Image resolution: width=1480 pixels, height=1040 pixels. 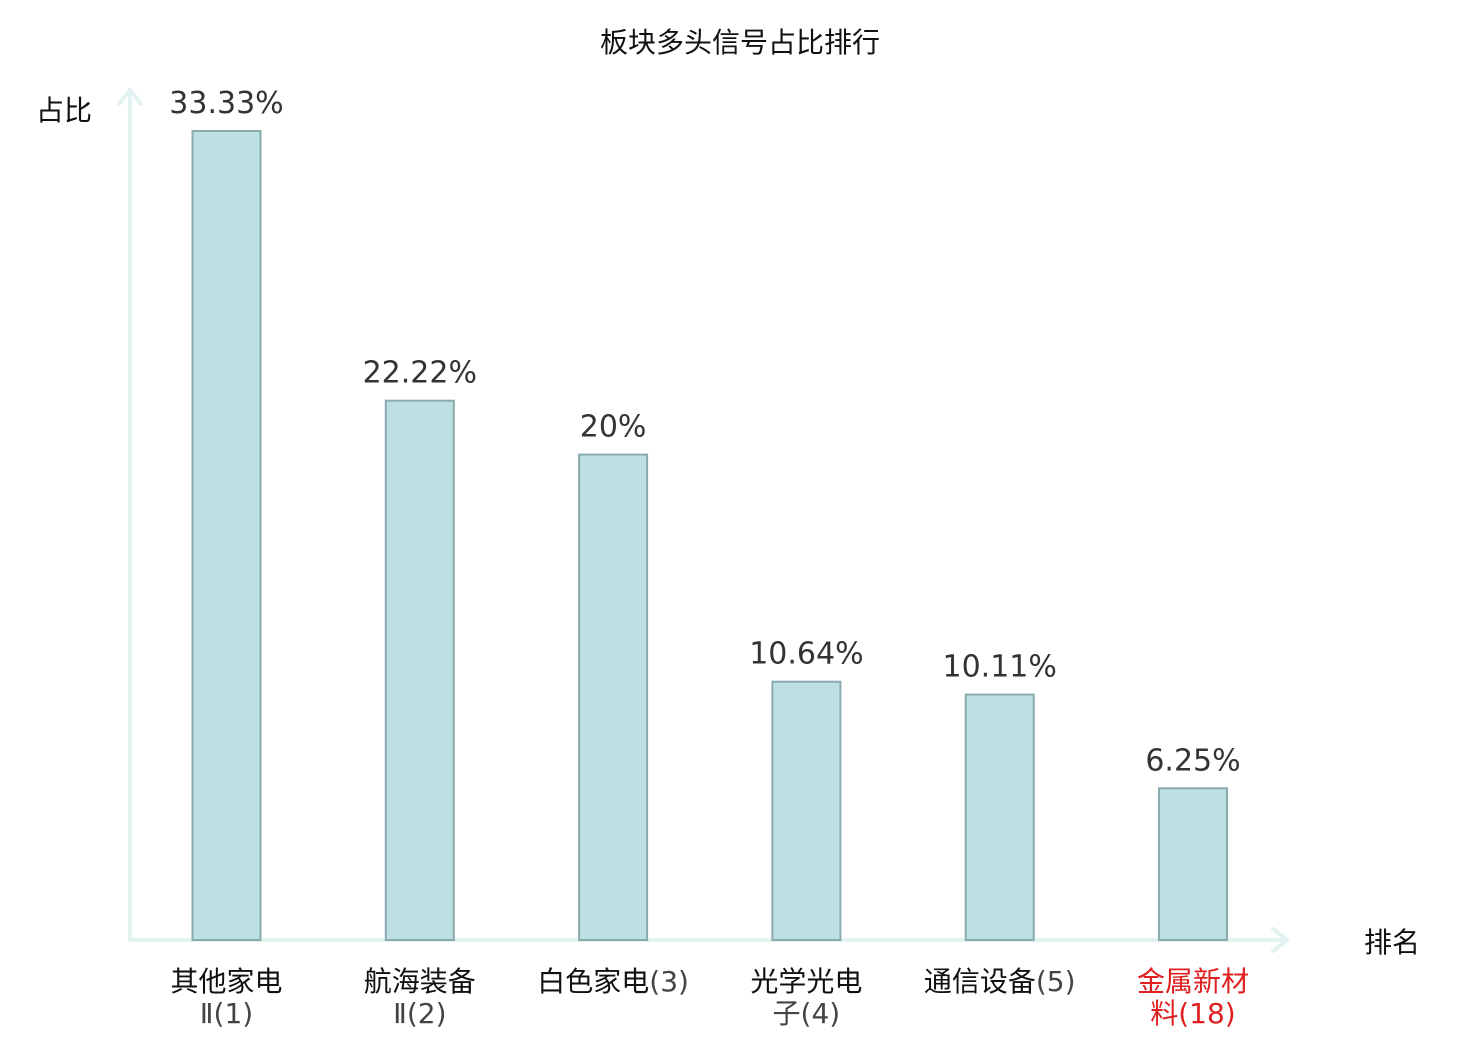 I want to click on y-axis-arrow, so click(x=130, y=97).